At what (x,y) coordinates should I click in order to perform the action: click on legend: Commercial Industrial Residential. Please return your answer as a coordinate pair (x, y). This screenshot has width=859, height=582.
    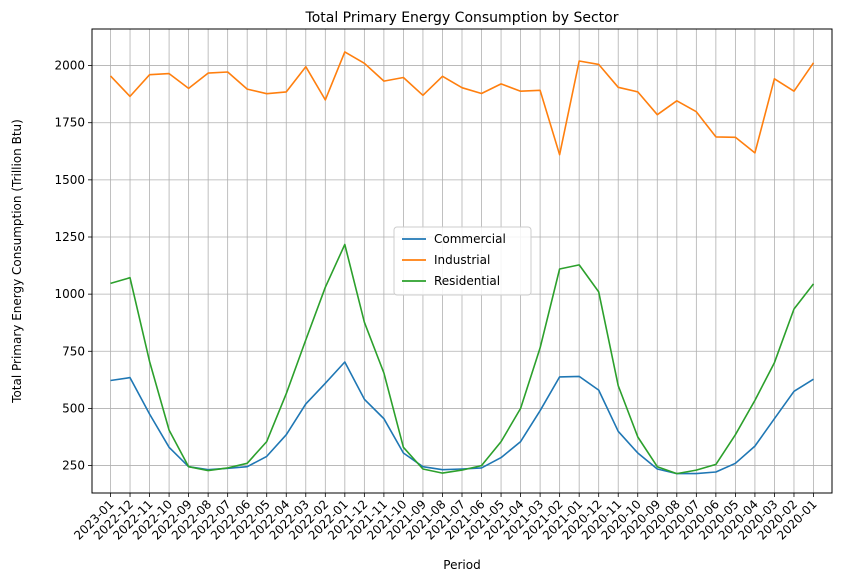
    Looking at the image, I should click on (462, 261).